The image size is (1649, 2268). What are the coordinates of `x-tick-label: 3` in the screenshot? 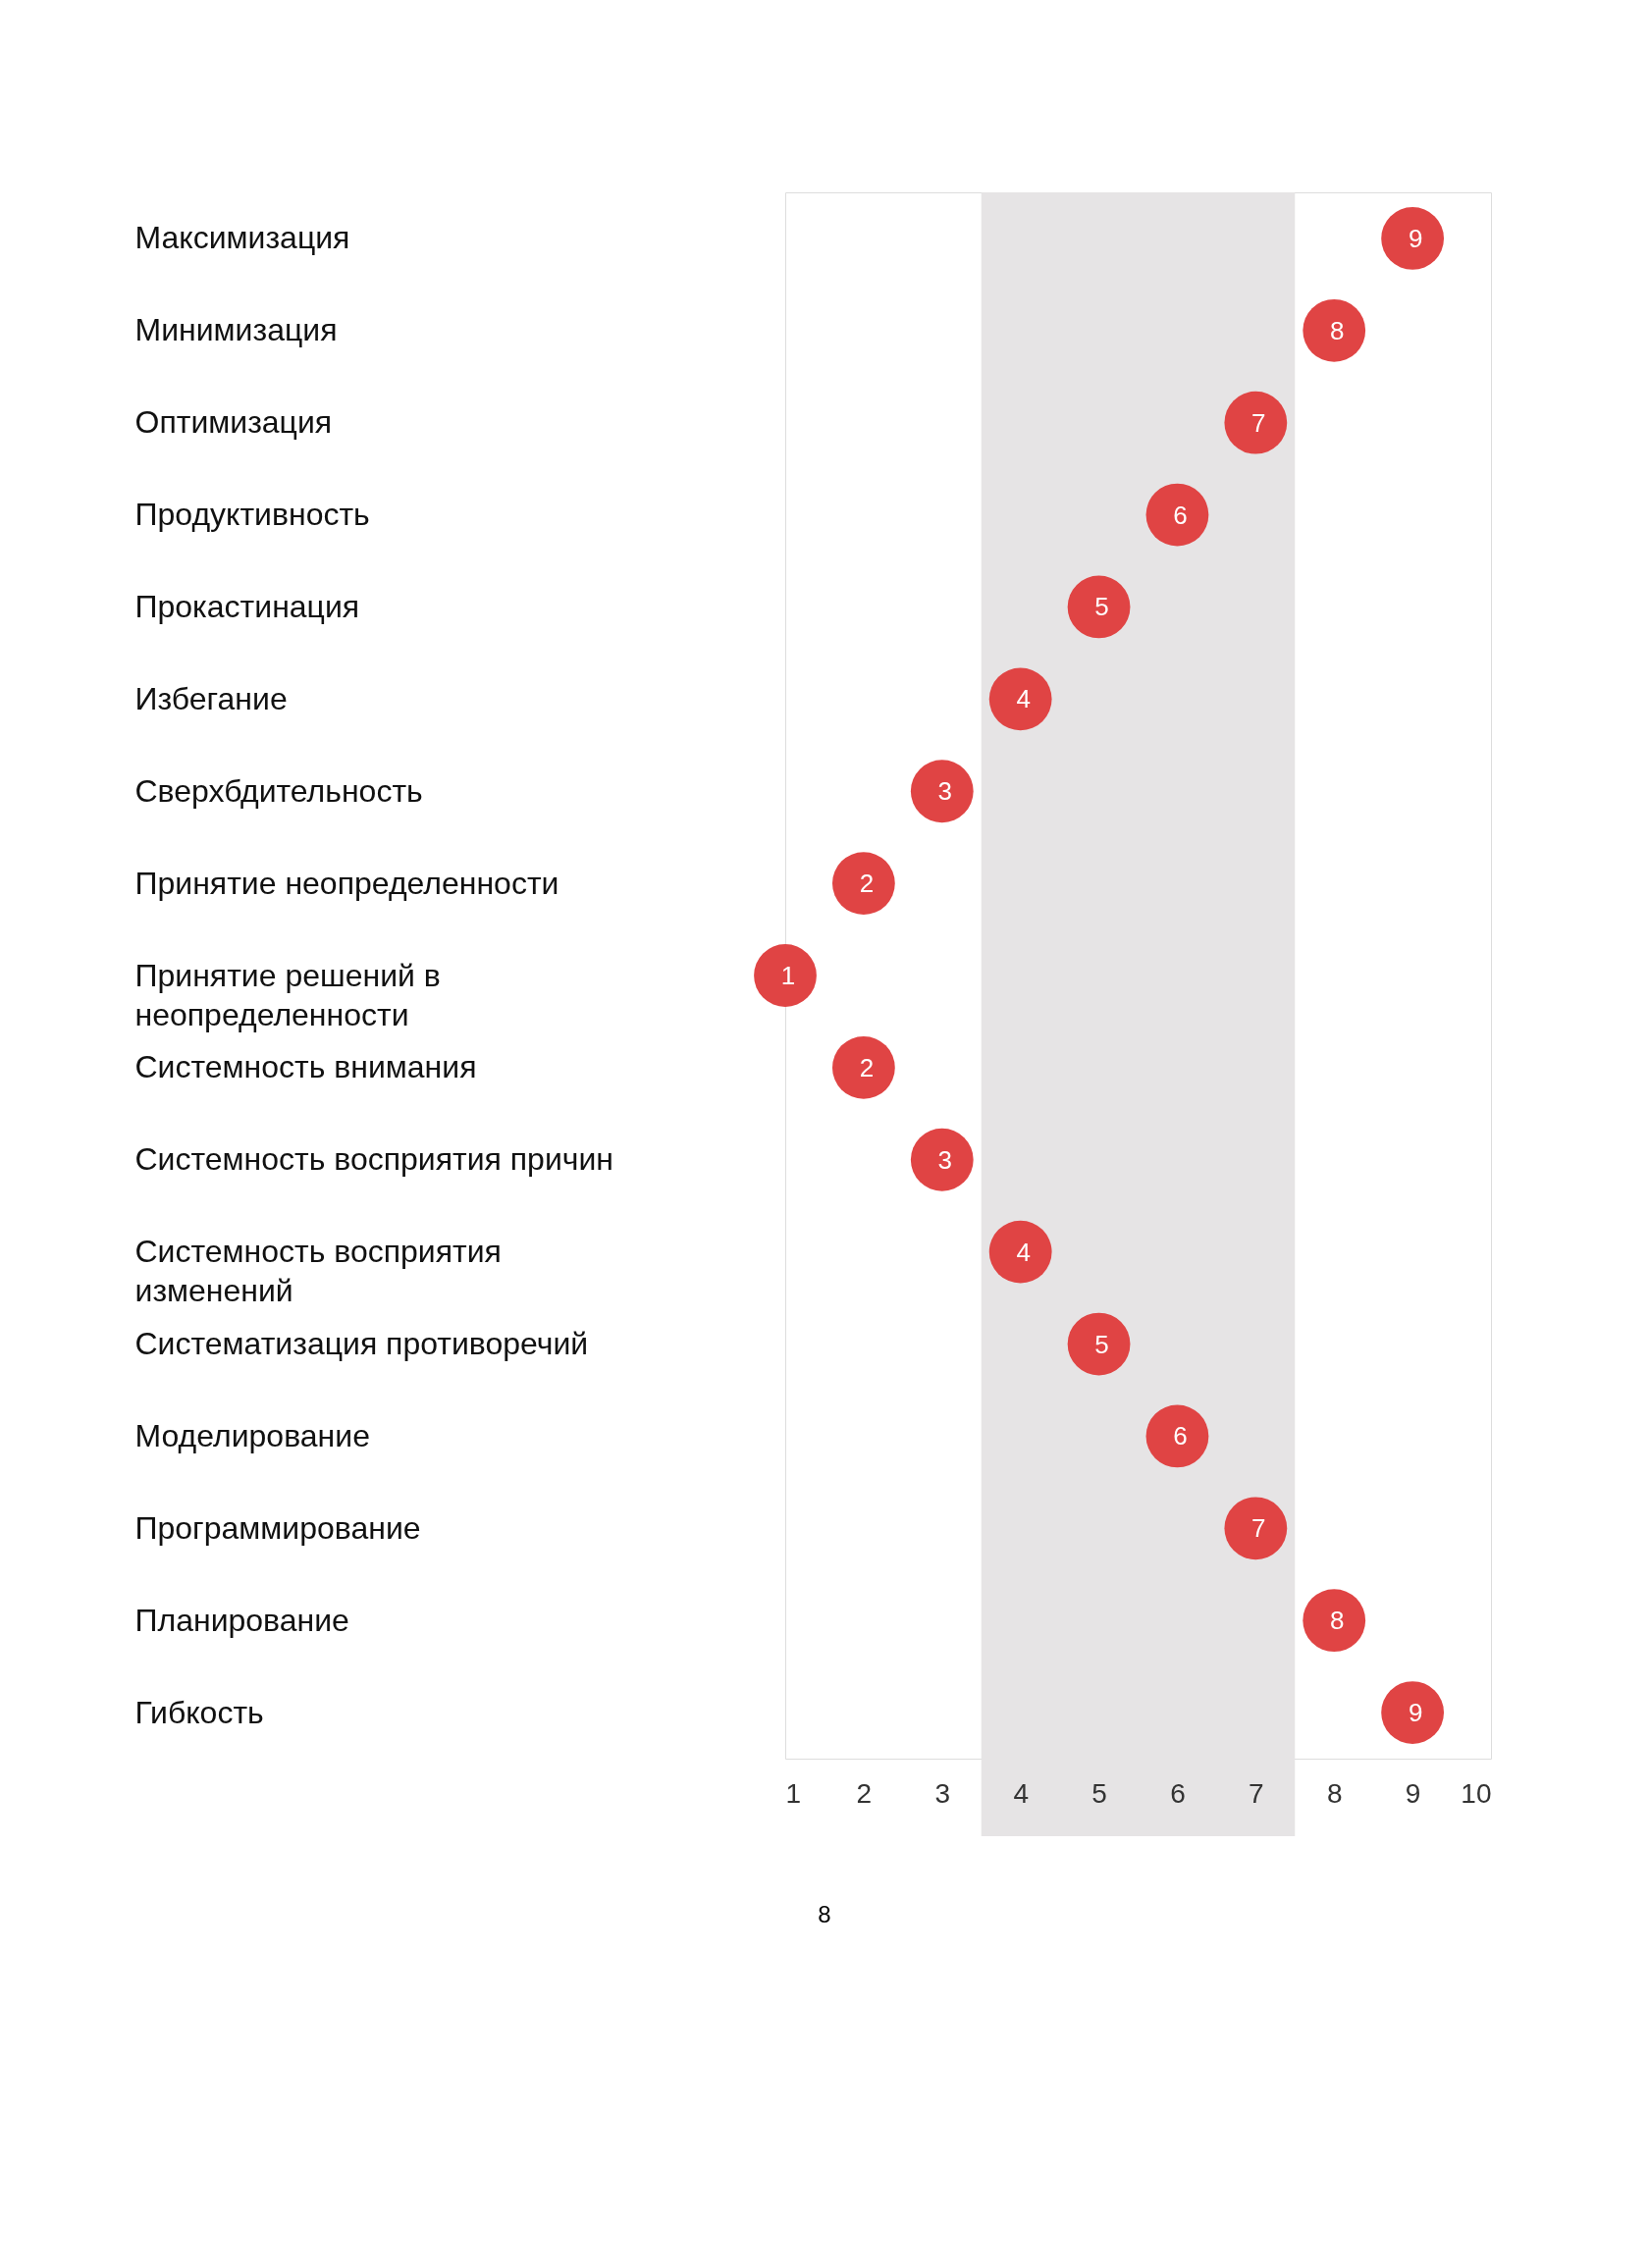 It's located at (942, 1793).